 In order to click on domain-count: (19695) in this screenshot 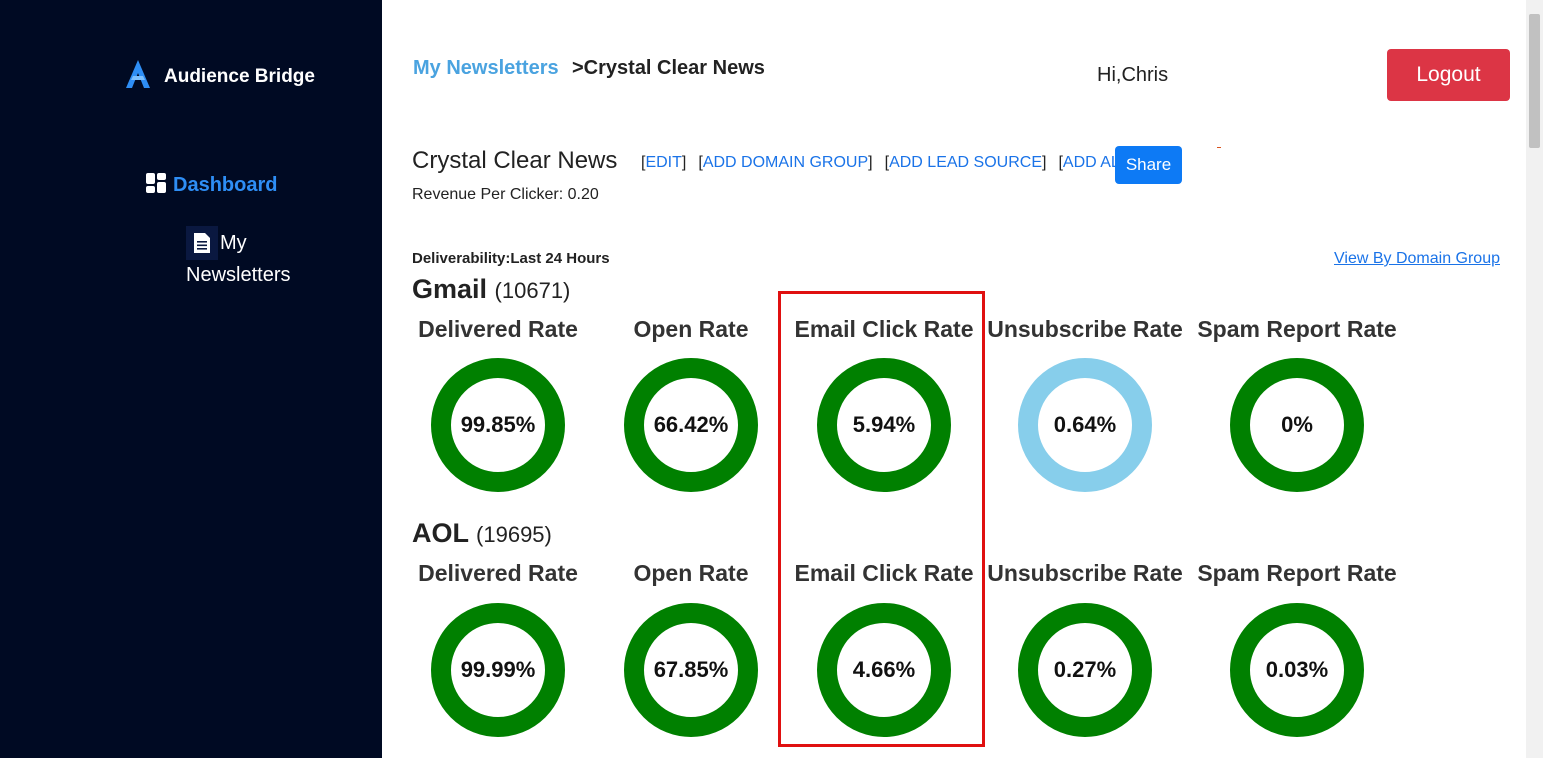, I will do `click(514, 534)`.